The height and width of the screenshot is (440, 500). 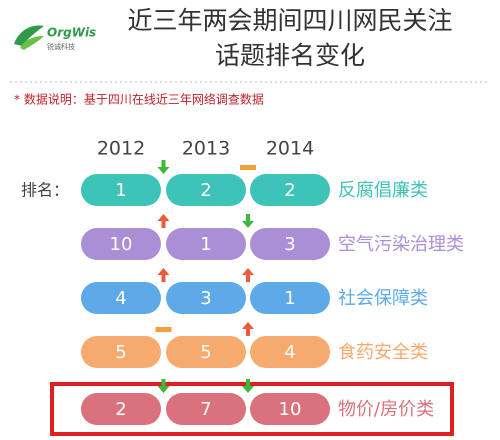 I want to click on topic-name: 反腐倡廉类, so click(x=383, y=190).